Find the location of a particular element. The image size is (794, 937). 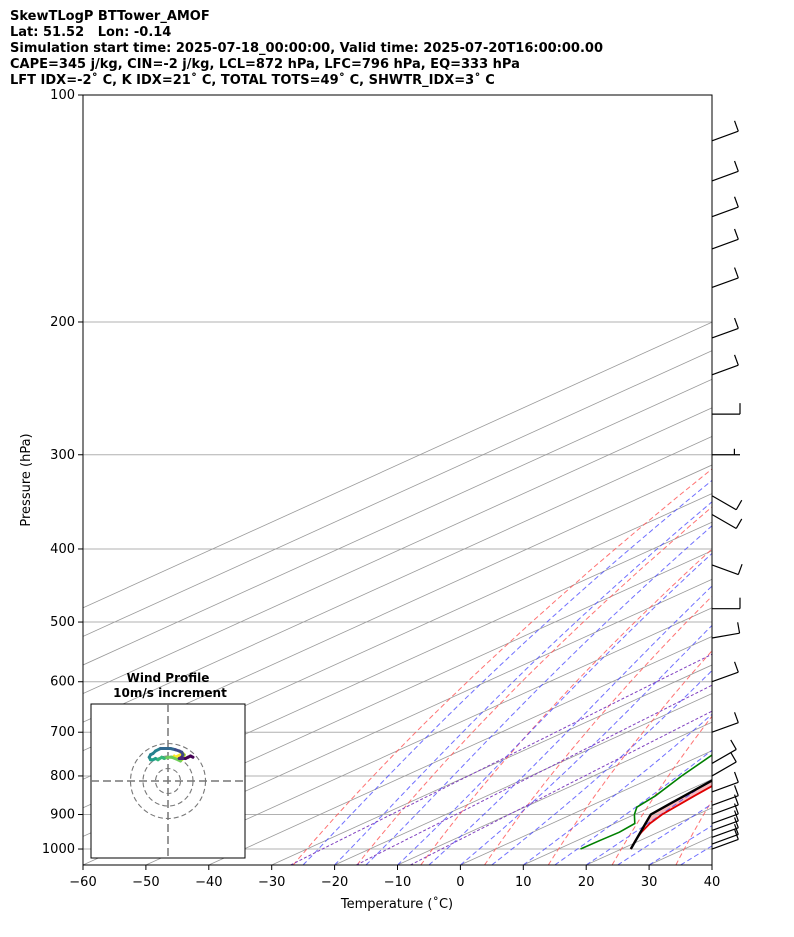

y-tick-label: 500 is located at coordinates (62, 622).